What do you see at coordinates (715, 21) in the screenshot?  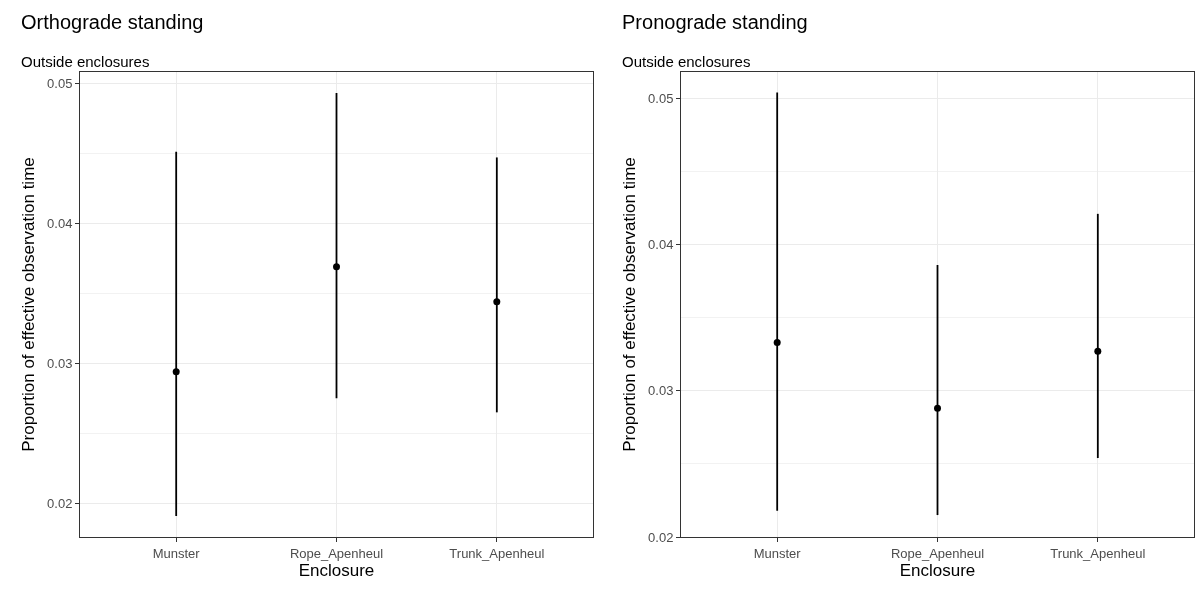 I see `chart-title: Pronograde standing` at bounding box center [715, 21].